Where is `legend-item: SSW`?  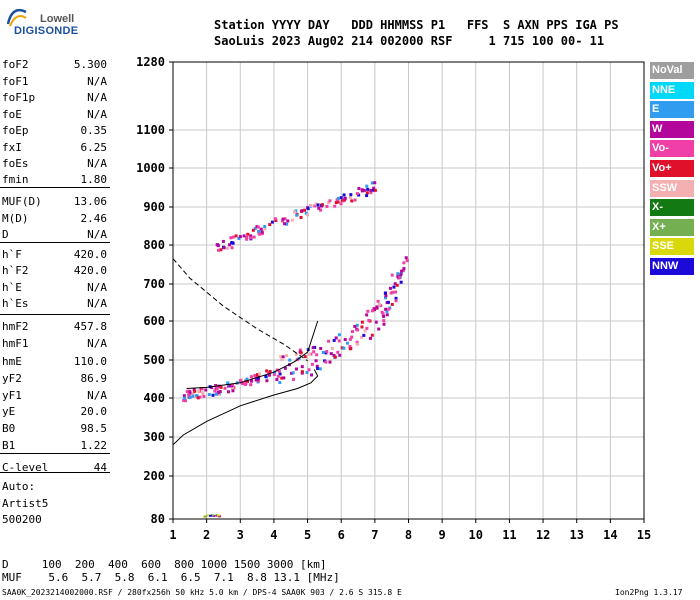 legend-item: SSW is located at coordinates (672, 188).